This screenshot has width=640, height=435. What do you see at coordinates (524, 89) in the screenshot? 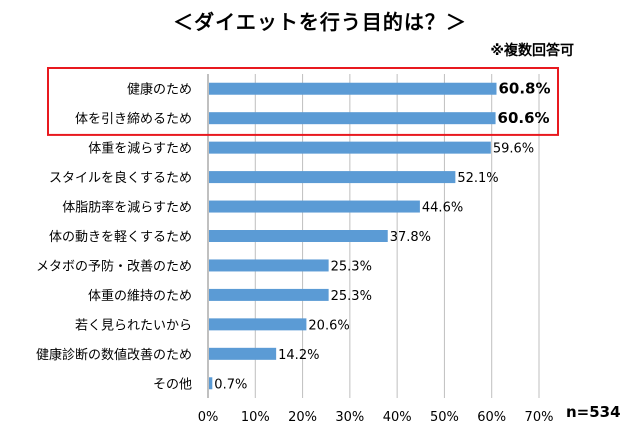
I see `value-label: 60.8%` at bounding box center [524, 89].